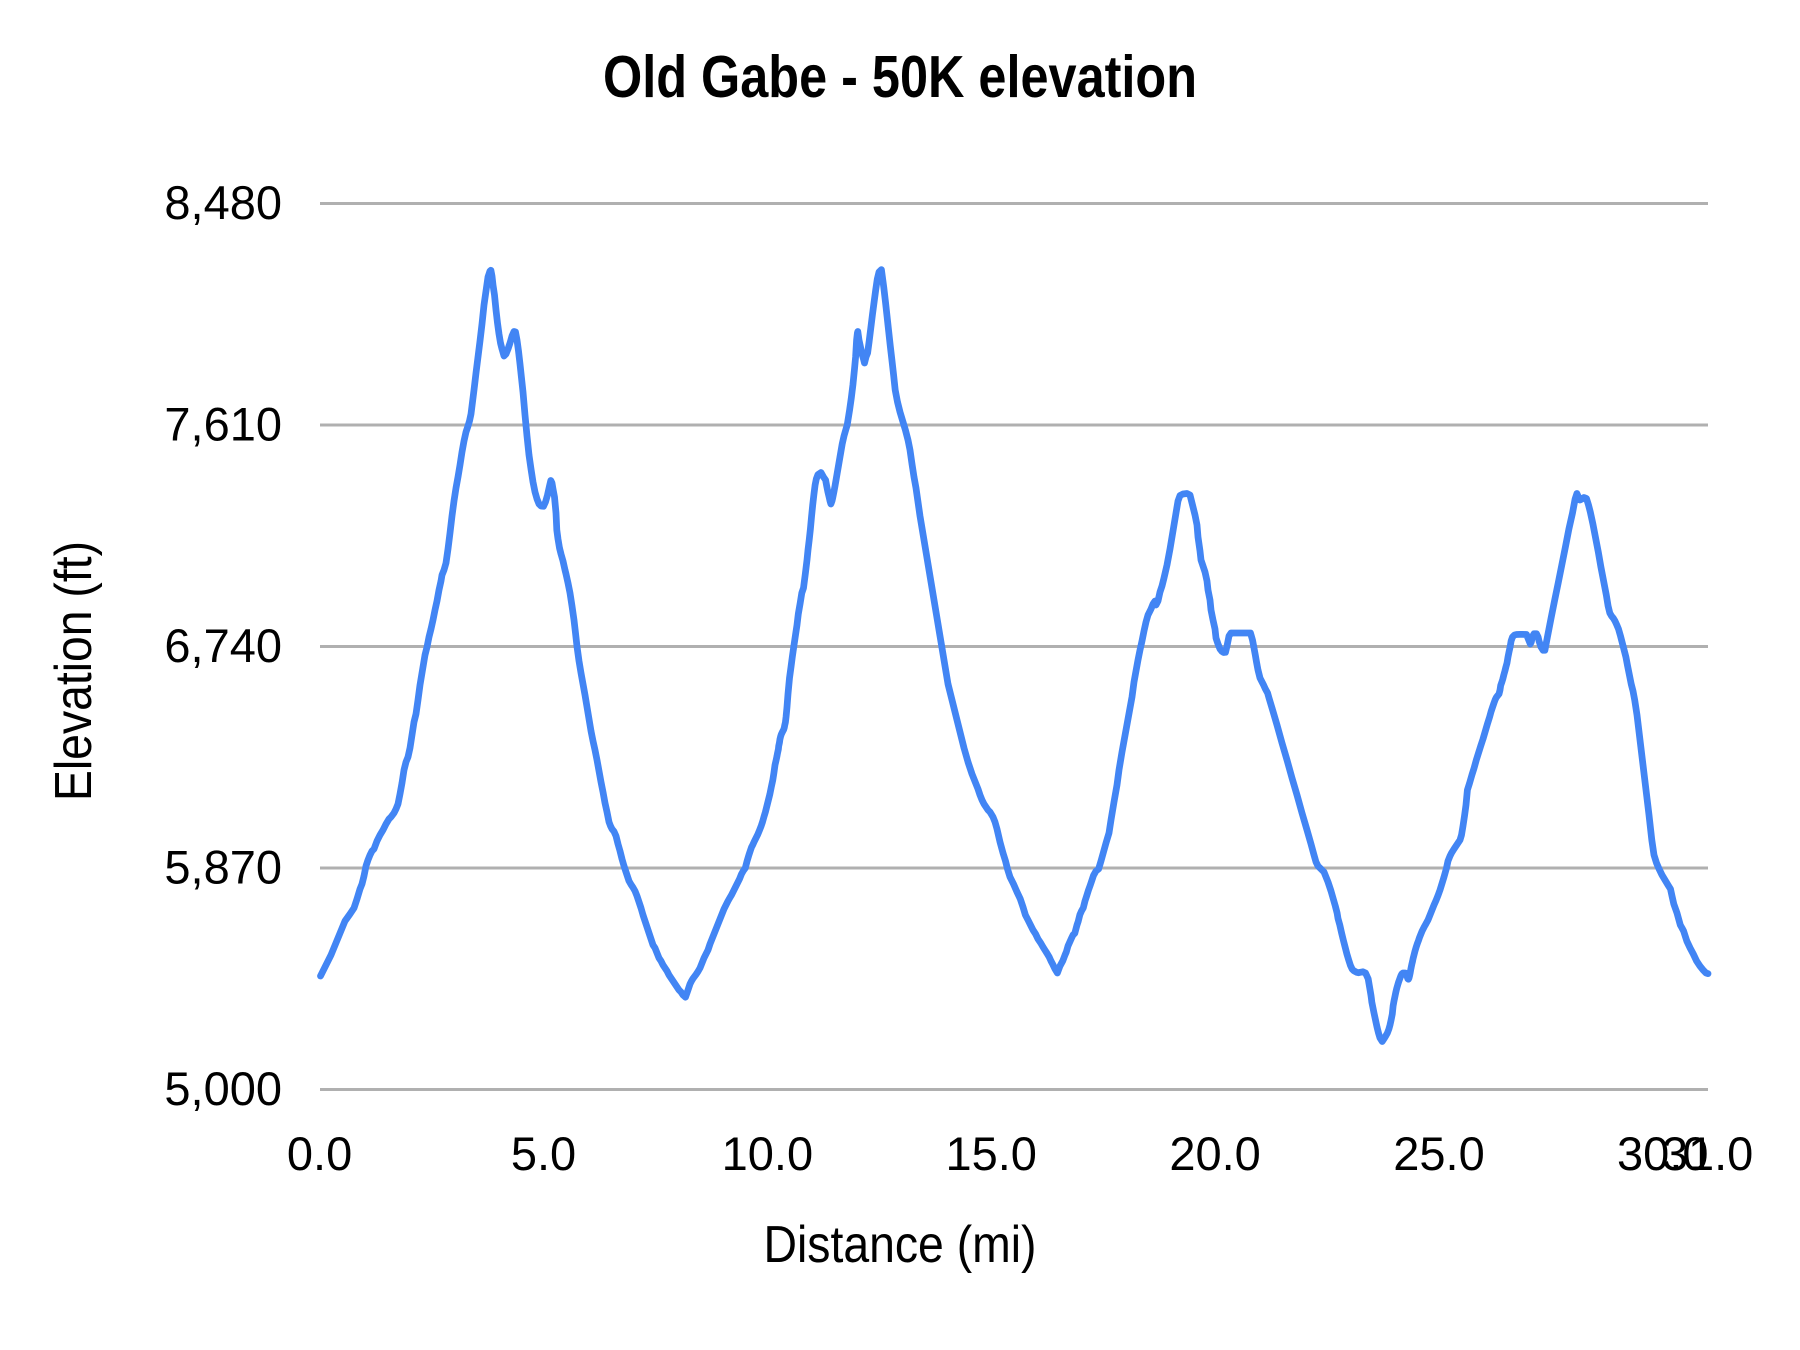 This screenshot has height=1350, width=1800. I want to click on svg-text: 5.0, so click(543, 1153).